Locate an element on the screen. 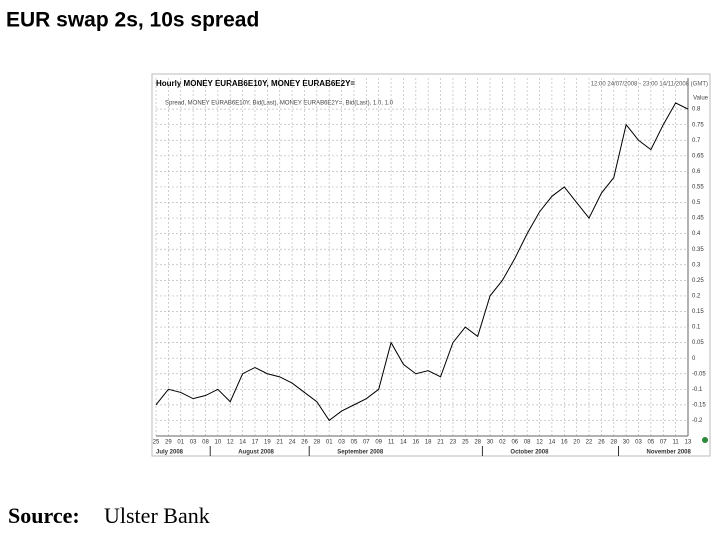  y-tick-label: 0.4 is located at coordinates (696, 234).